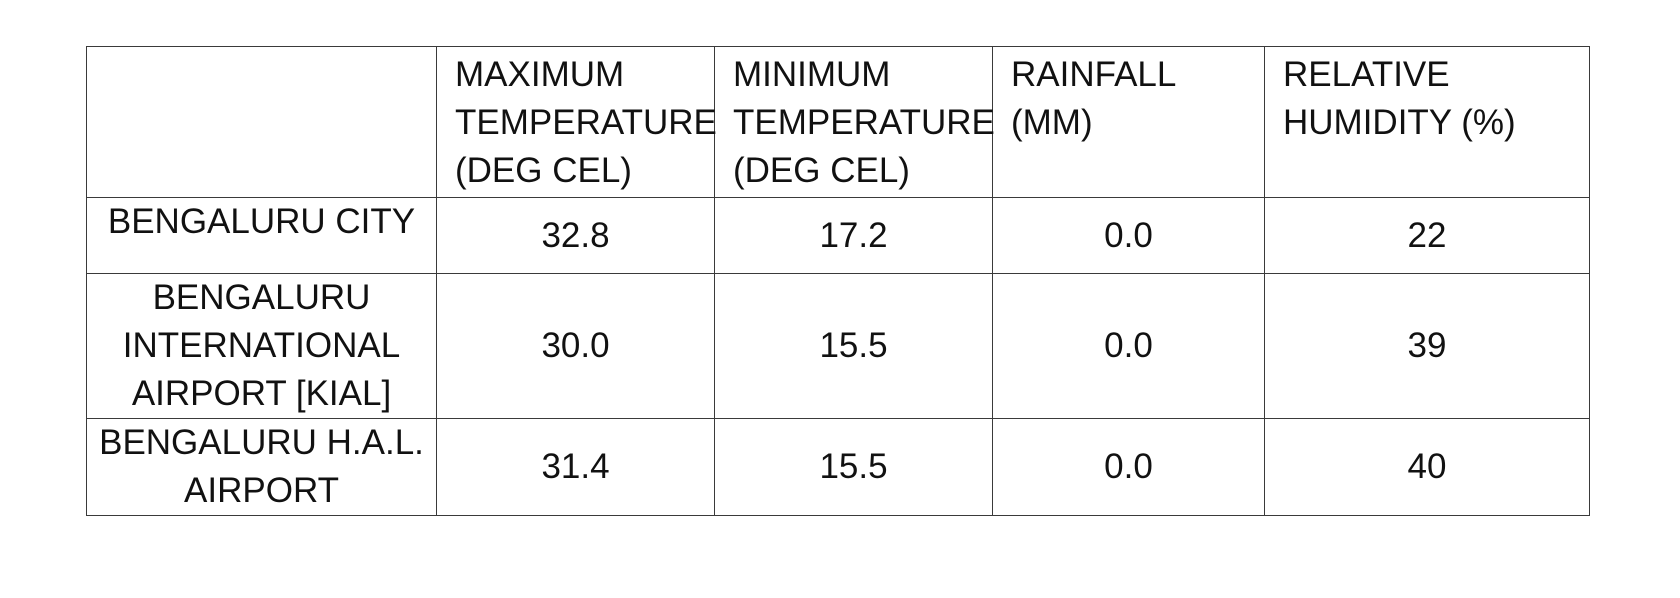 The width and height of the screenshot is (1680, 598). I want to click on header-station, so click(261, 122).